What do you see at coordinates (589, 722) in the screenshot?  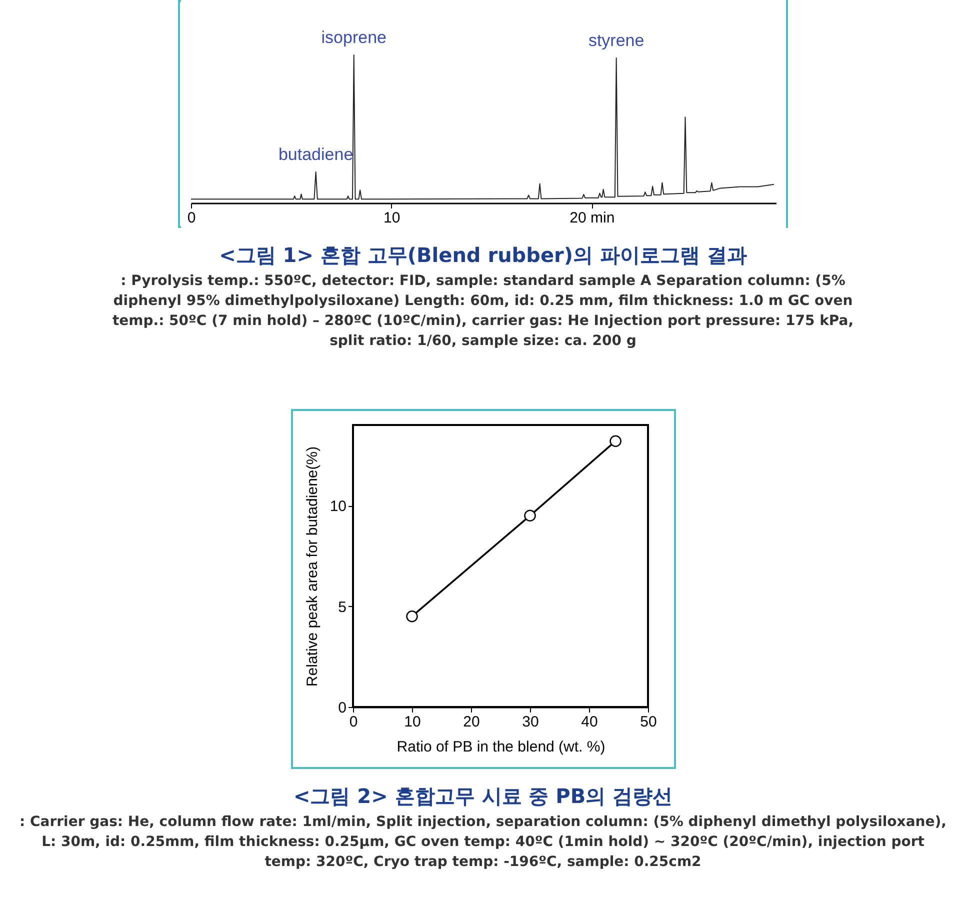 I see `x-tick-label: 40` at bounding box center [589, 722].